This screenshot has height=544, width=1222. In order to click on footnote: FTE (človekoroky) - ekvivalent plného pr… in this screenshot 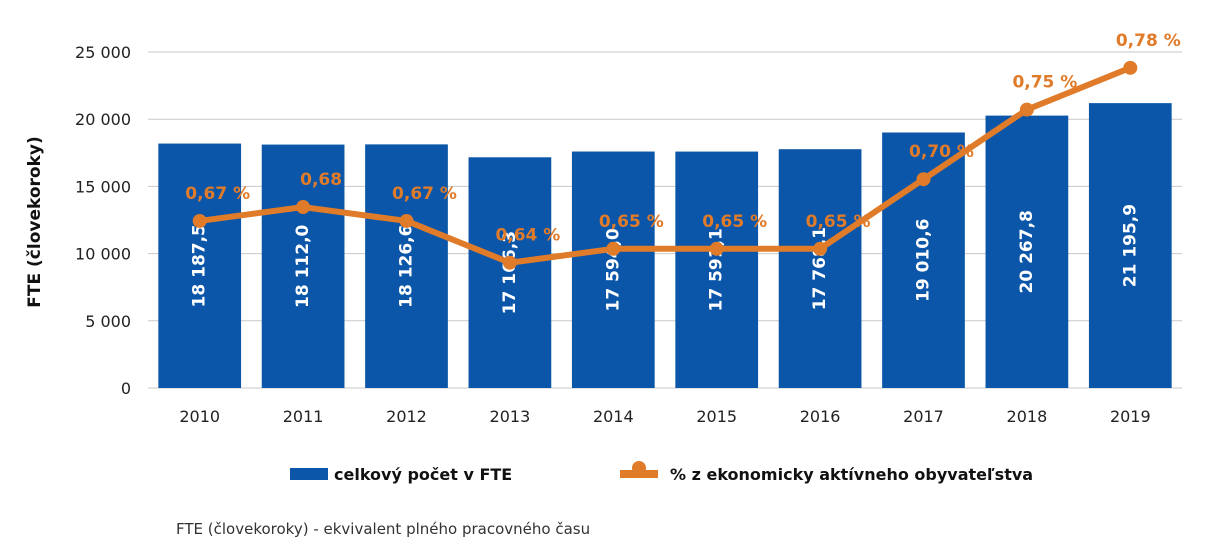, I will do `click(383, 529)`.